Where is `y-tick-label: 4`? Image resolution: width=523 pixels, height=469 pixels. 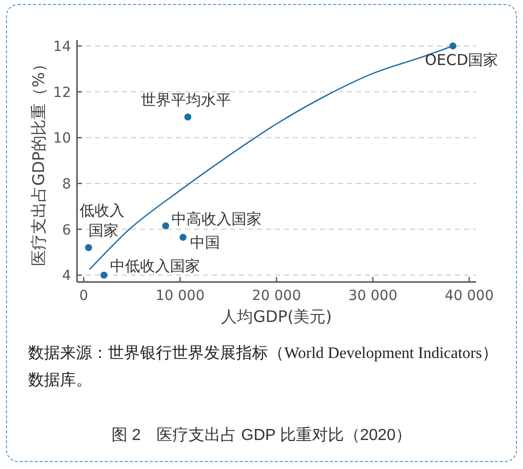 y-tick-label: 4 is located at coordinates (67, 276).